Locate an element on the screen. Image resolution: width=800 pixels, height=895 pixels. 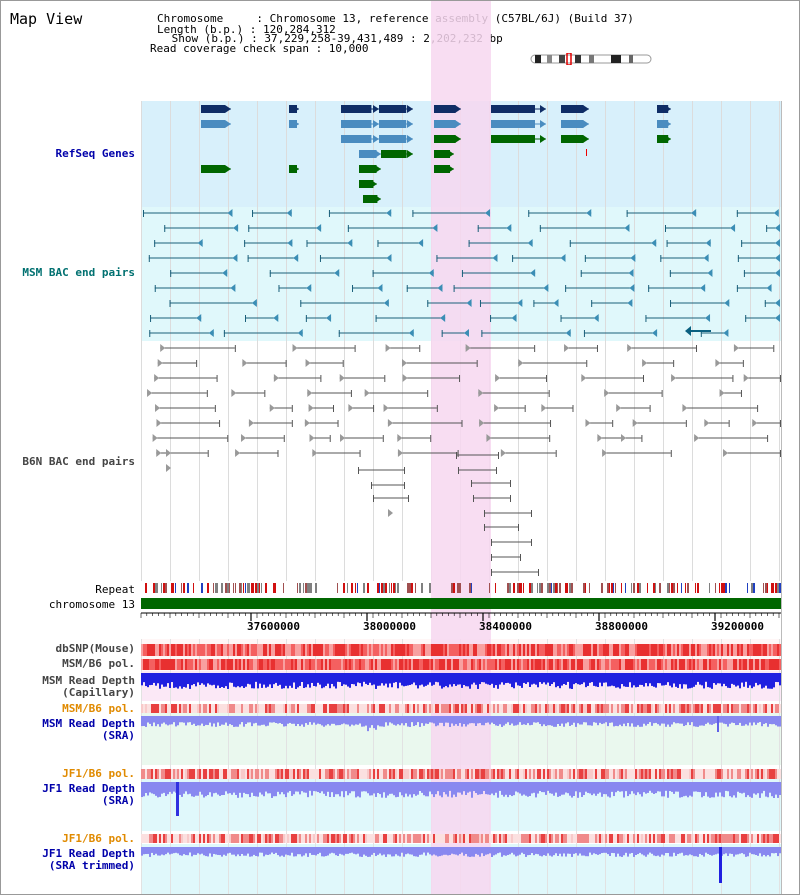
track-label-msm-bac: MSM BAC end pairs is located at coordinates (78, 272).